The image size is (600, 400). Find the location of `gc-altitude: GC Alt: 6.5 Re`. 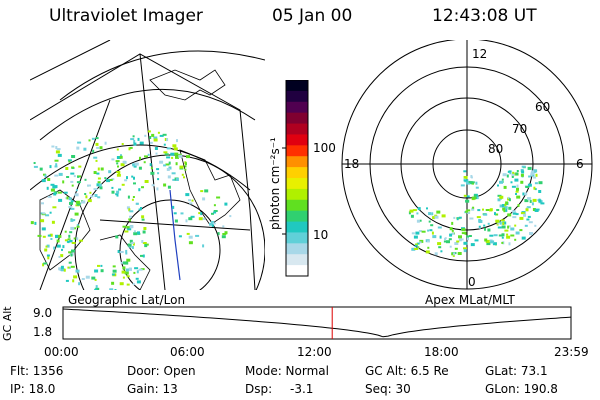

gc-altitude: GC Alt: 6.5 Re is located at coordinates (407, 371).